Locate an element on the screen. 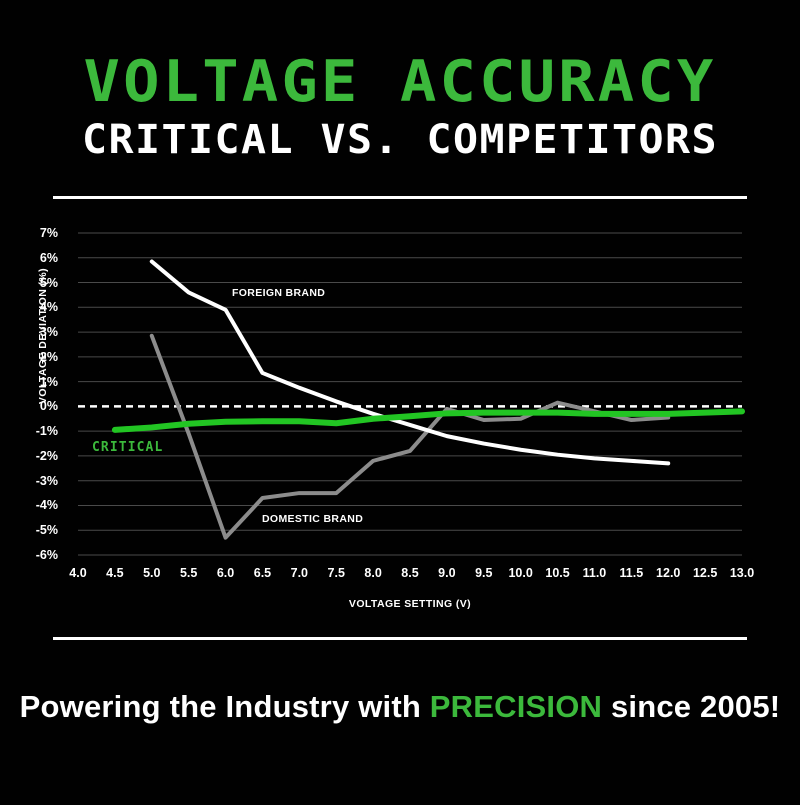 This screenshot has height=805, width=800. y-tick-label: -5% is located at coordinates (46, 530).